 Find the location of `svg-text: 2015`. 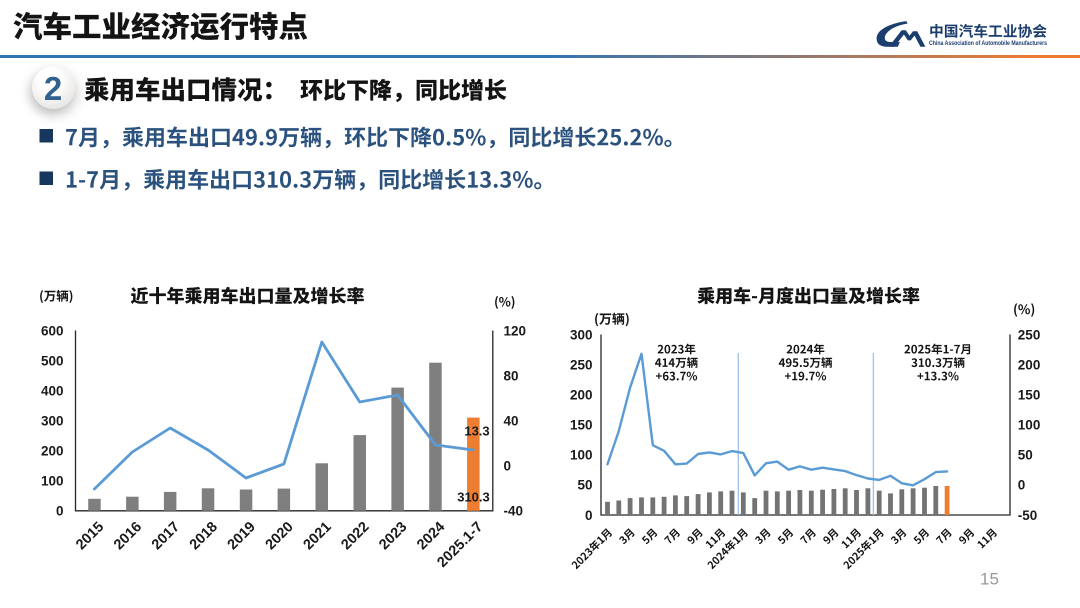

svg-text: 2015 is located at coordinates (90, 536).